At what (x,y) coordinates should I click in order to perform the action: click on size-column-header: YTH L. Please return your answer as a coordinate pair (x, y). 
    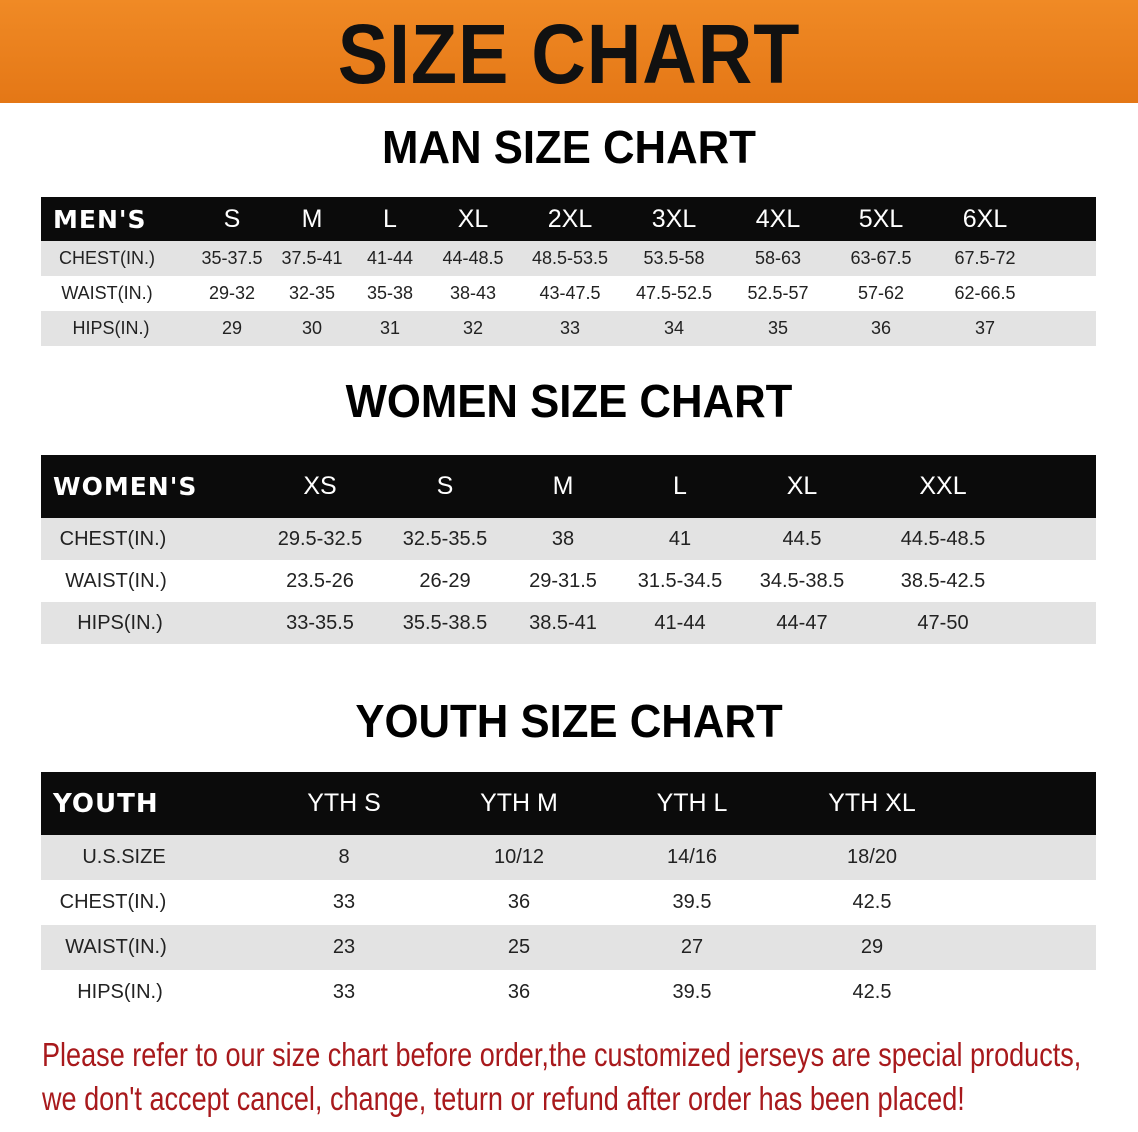
    Looking at the image, I should click on (692, 803).